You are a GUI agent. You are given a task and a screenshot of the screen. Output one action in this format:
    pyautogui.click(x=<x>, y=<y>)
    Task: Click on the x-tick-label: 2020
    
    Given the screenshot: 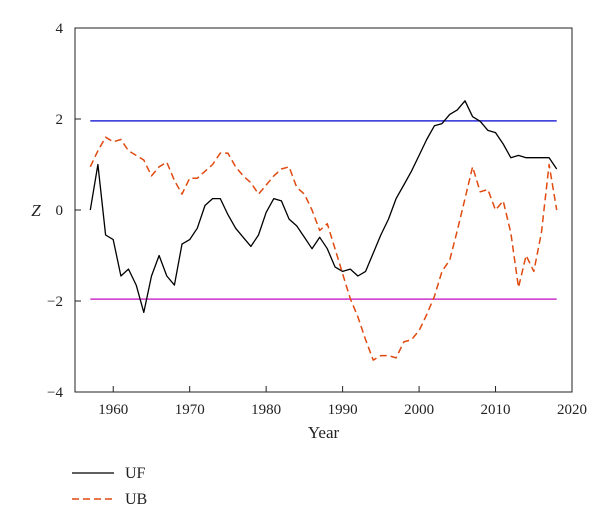 What is the action you would take?
    pyautogui.click(x=572, y=410)
    